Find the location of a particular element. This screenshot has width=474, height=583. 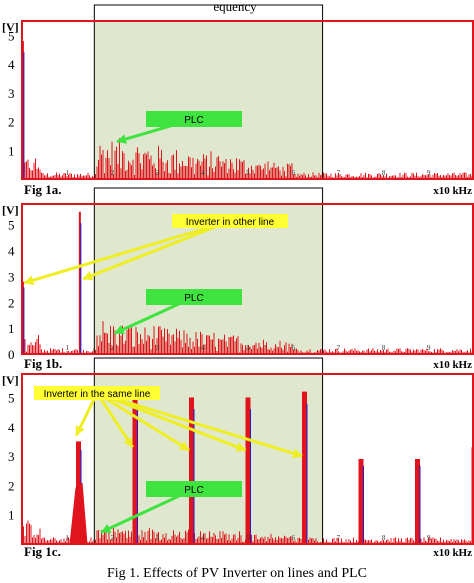

panel-label: Fig 1b. is located at coordinates (43, 363).